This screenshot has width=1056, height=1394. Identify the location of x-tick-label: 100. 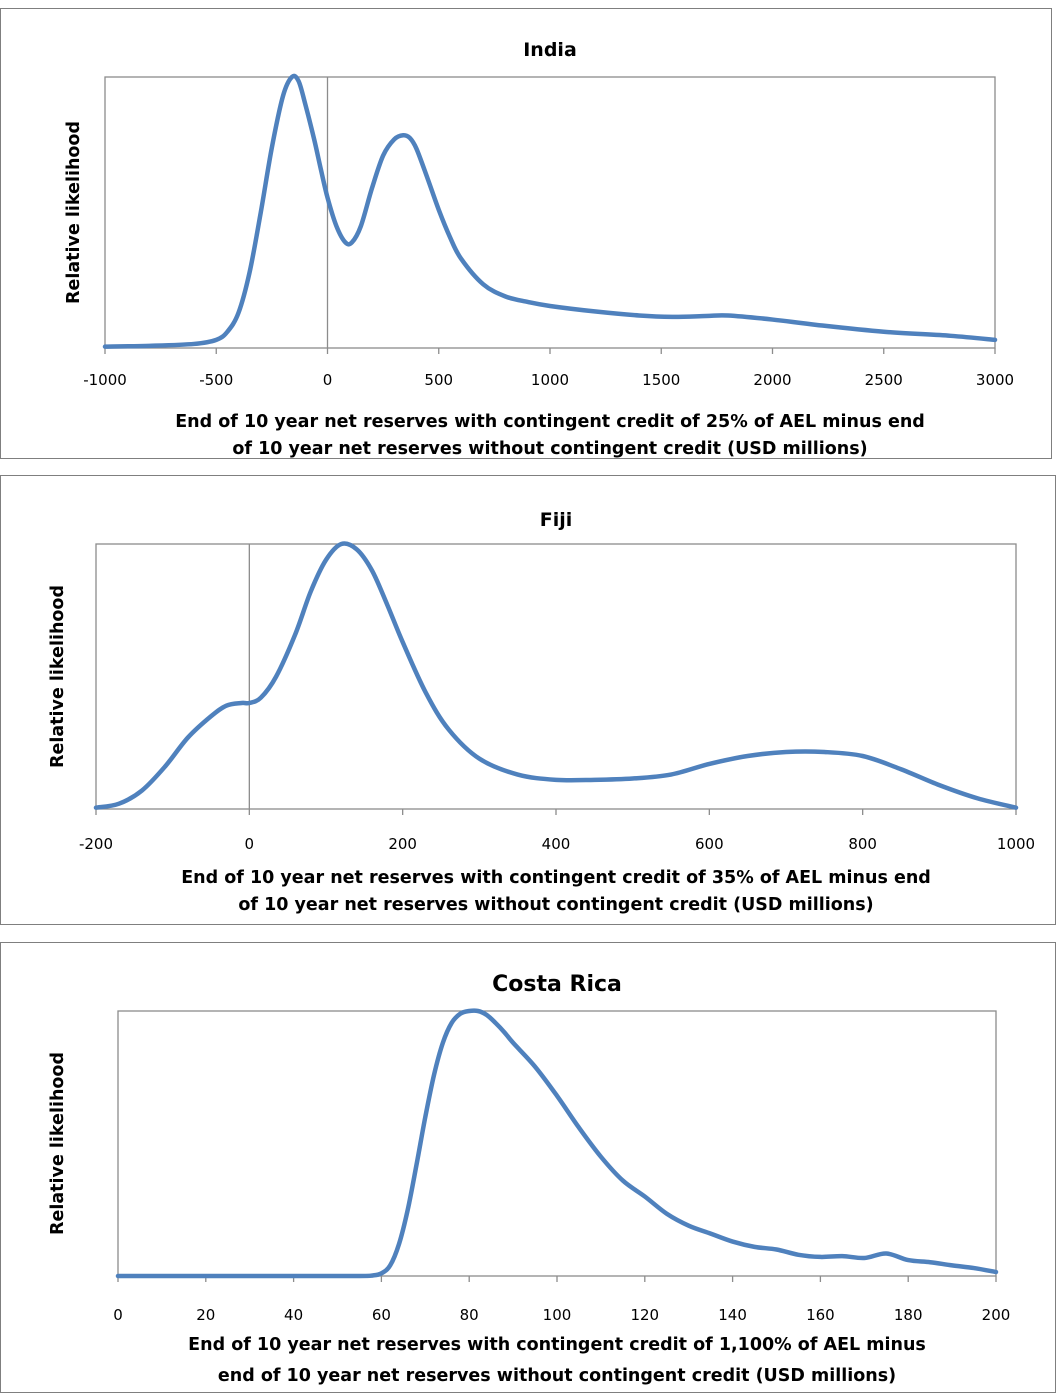
(557, 1315).